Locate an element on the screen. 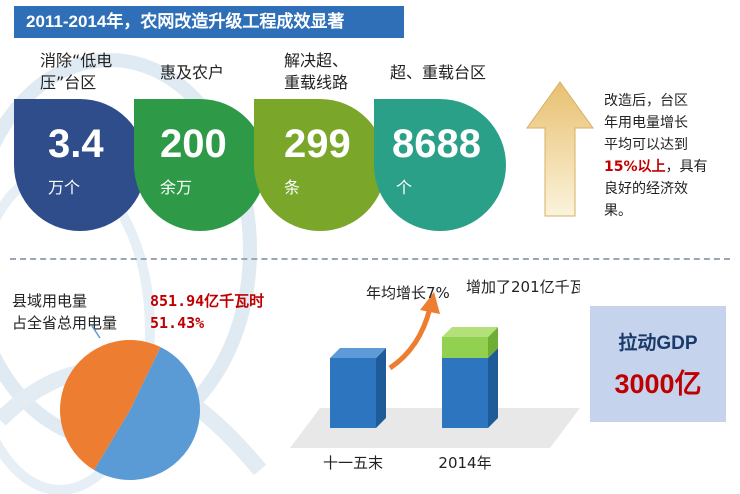 Image resolution: width=740 pixels, height=494 pixels. stat-label-households: 惠及农户 is located at coordinates (192, 73).